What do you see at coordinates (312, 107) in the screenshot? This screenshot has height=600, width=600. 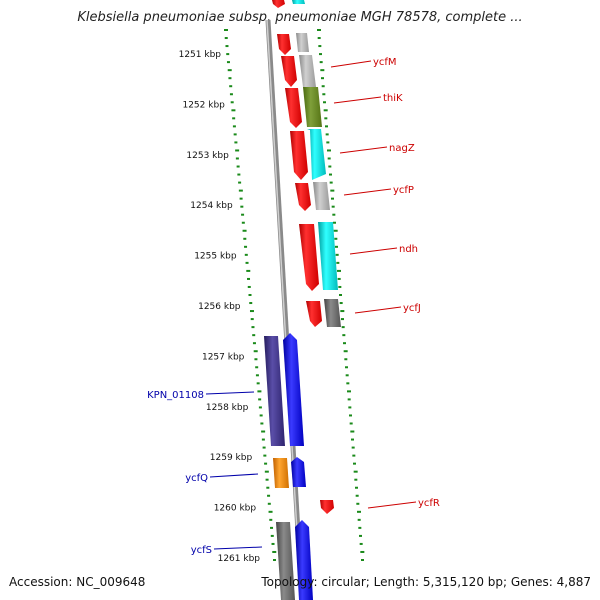 I see `gene-arrow-olive` at bounding box center [312, 107].